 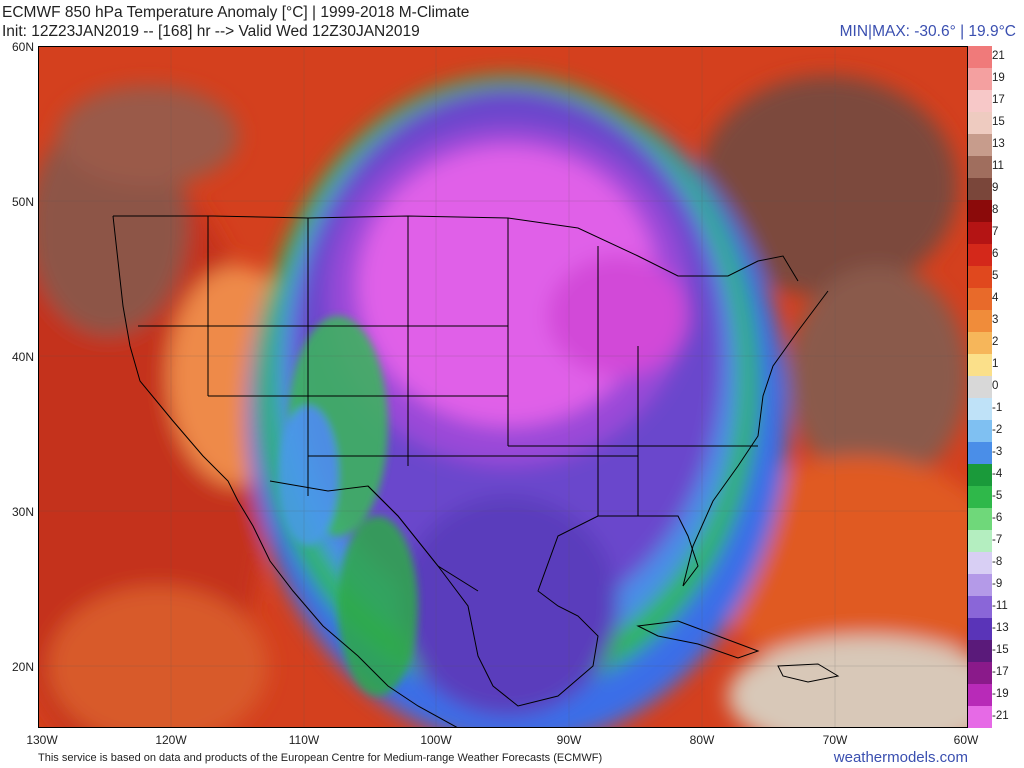 What do you see at coordinates (1000, 716) in the screenshot?
I see `scale-label: -21` at bounding box center [1000, 716].